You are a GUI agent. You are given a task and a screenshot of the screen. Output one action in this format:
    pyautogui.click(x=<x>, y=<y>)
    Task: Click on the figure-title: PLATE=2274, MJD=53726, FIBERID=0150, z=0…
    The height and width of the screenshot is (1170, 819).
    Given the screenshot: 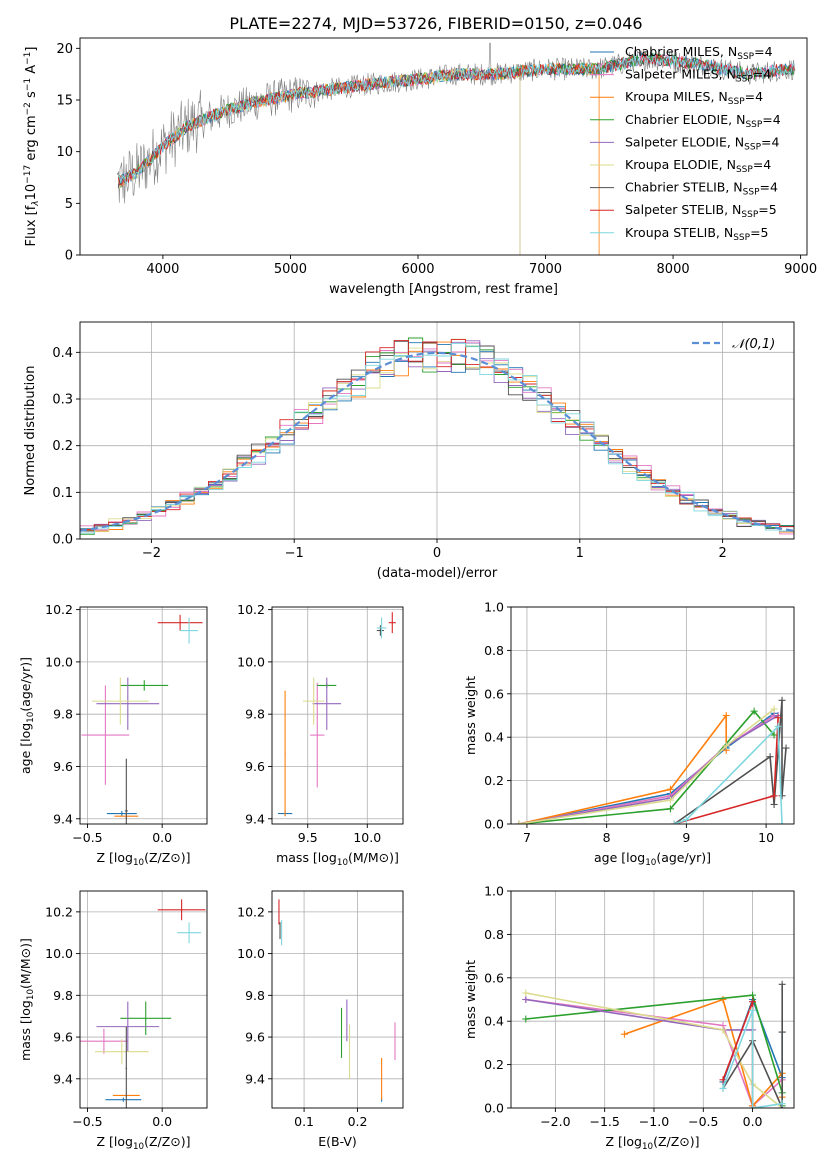 What is the action you would take?
    pyautogui.click(x=435, y=23)
    